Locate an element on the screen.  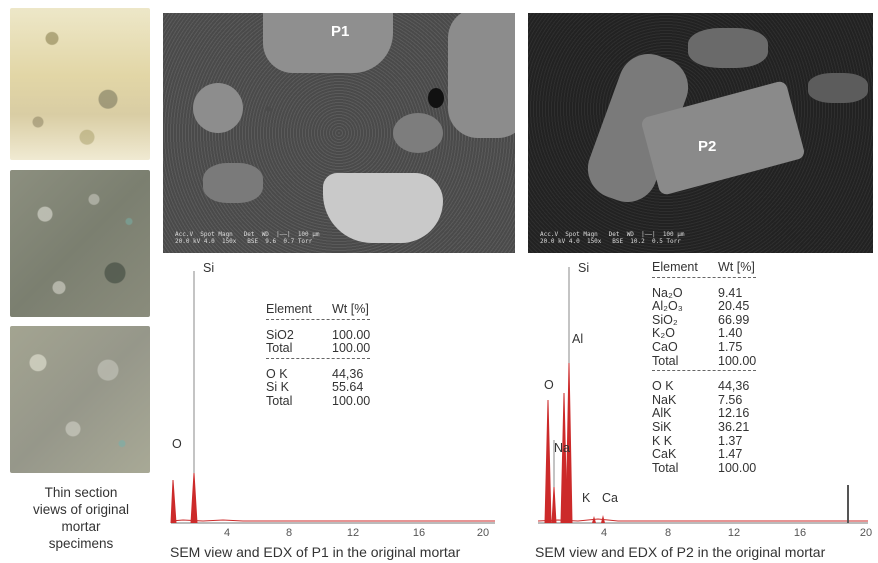
k-peak is located at coordinates (594, 519).